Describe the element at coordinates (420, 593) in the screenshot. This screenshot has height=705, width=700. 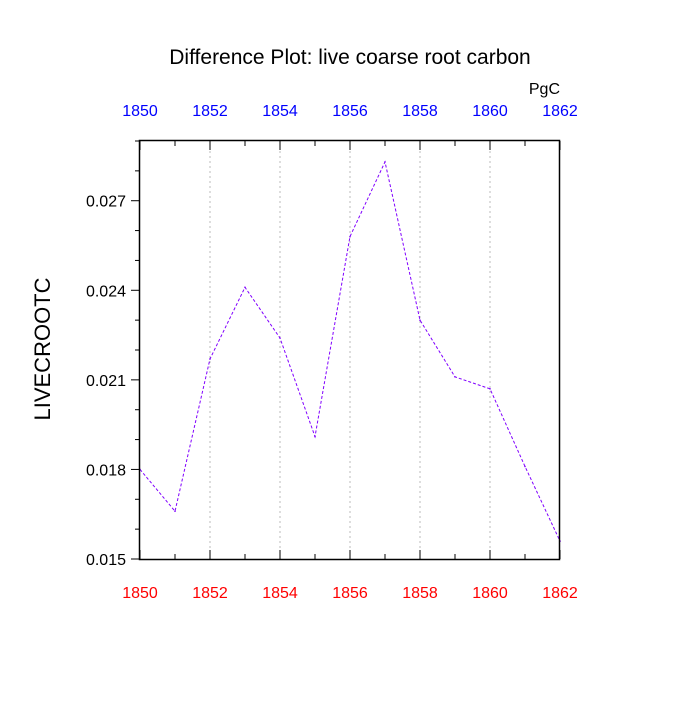
I see `x-tick-label-bottom: 1858` at that location.